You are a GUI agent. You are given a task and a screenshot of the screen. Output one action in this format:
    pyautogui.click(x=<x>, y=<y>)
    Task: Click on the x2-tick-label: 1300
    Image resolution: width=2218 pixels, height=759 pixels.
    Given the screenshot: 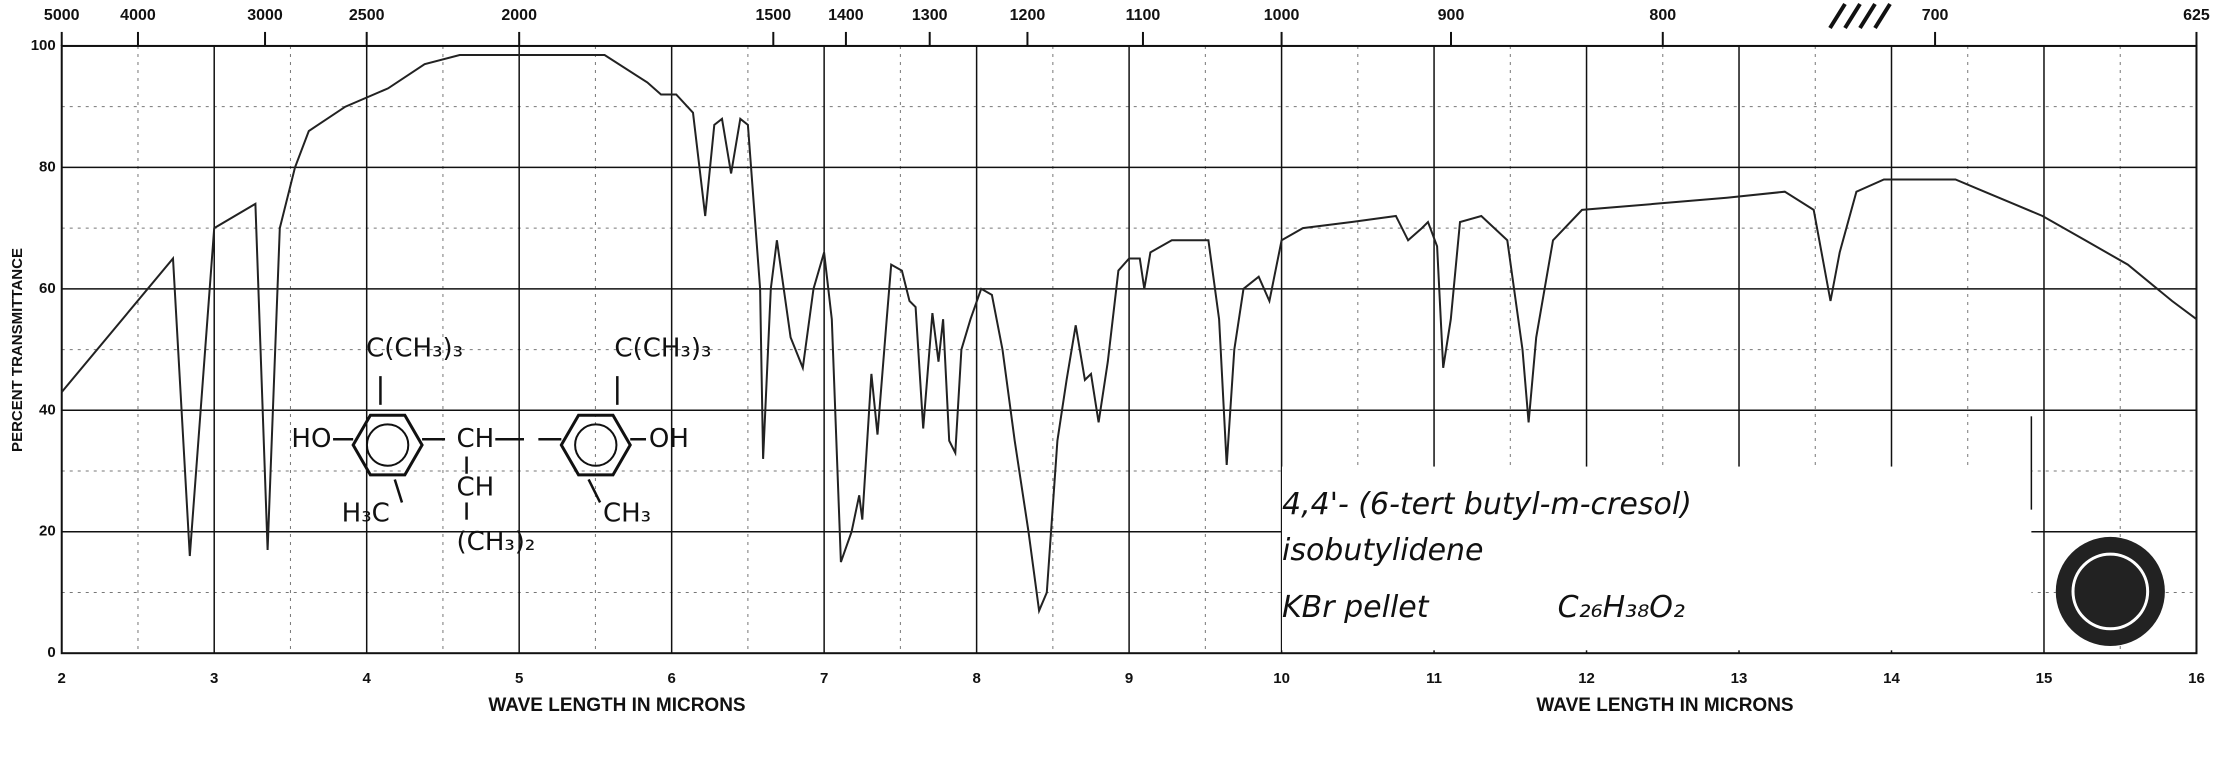 What is the action you would take?
    pyautogui.click(x=930, y=15)
    